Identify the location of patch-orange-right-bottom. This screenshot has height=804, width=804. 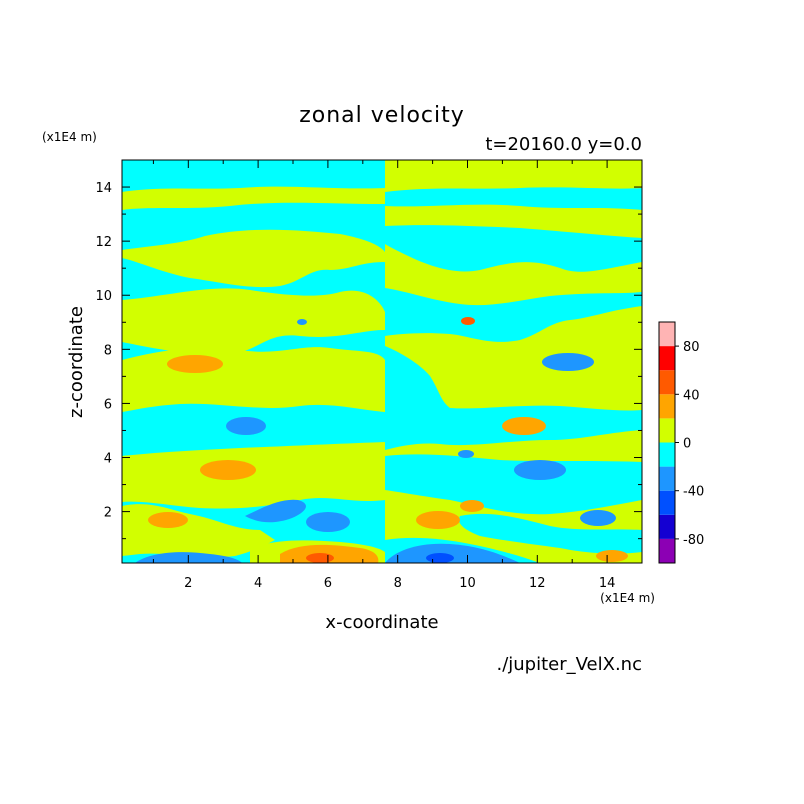
(612, 556).